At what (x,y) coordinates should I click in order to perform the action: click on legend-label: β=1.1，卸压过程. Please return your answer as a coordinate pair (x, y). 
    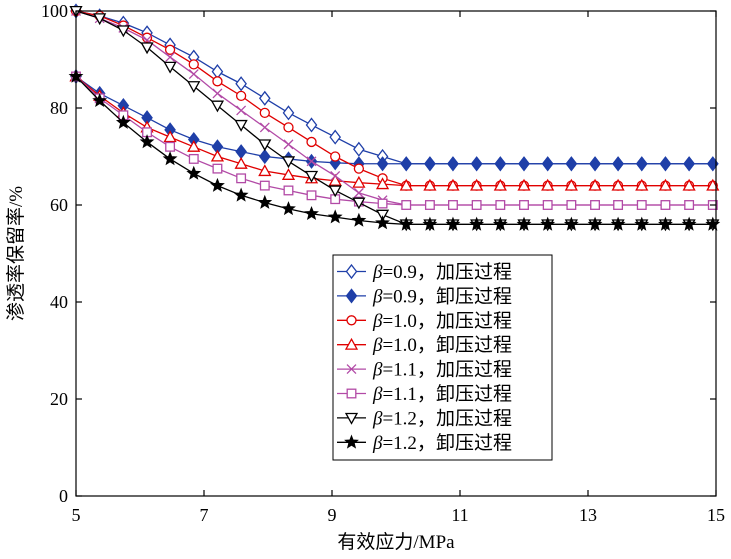
    Looking at the image, I should click on (442, 394).